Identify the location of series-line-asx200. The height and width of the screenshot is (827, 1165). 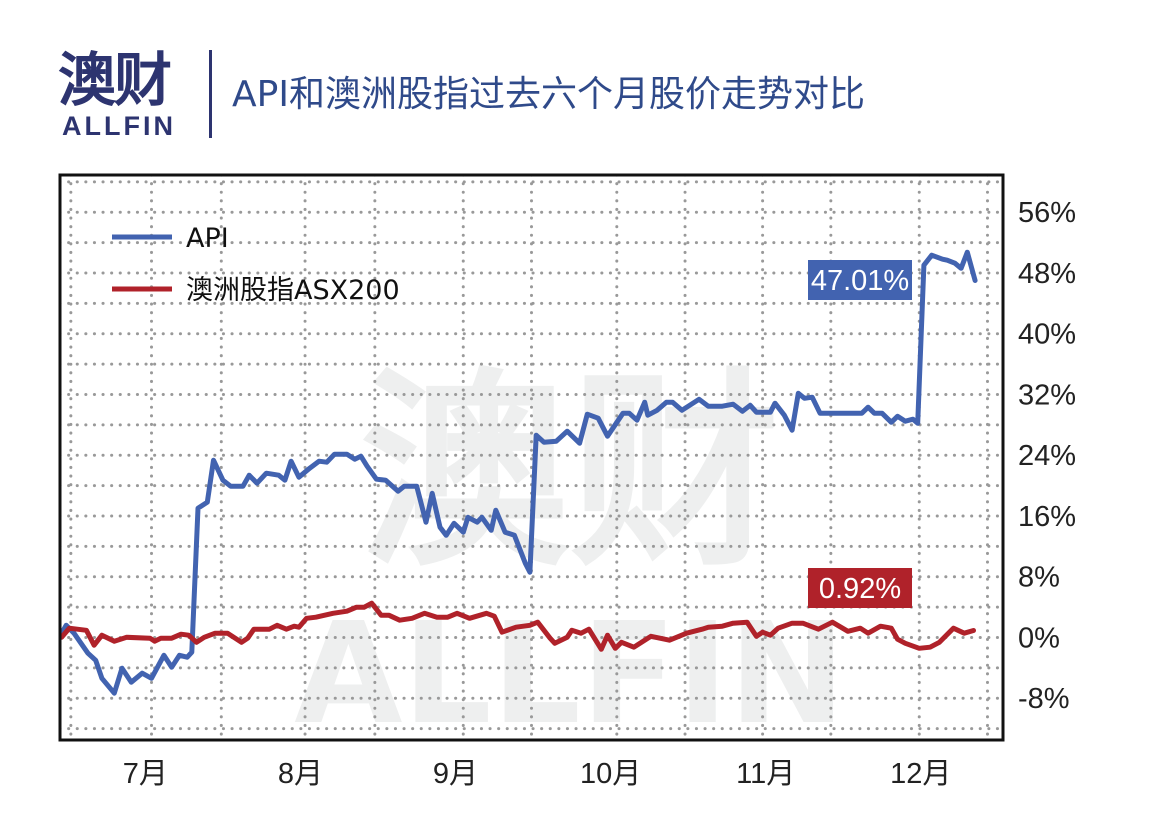
(517, 626).